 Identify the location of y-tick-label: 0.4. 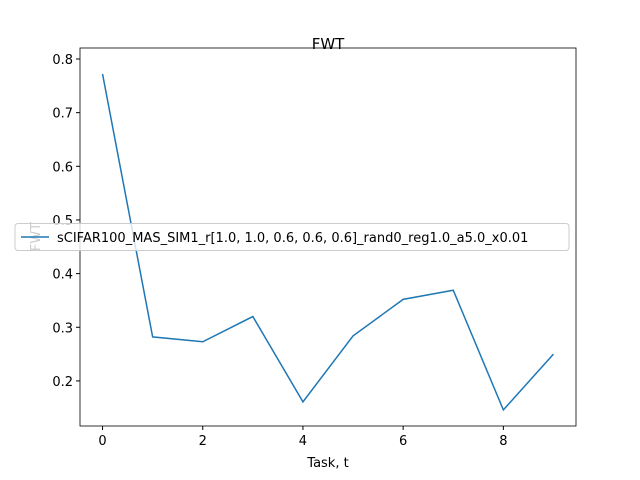
(62, 275).